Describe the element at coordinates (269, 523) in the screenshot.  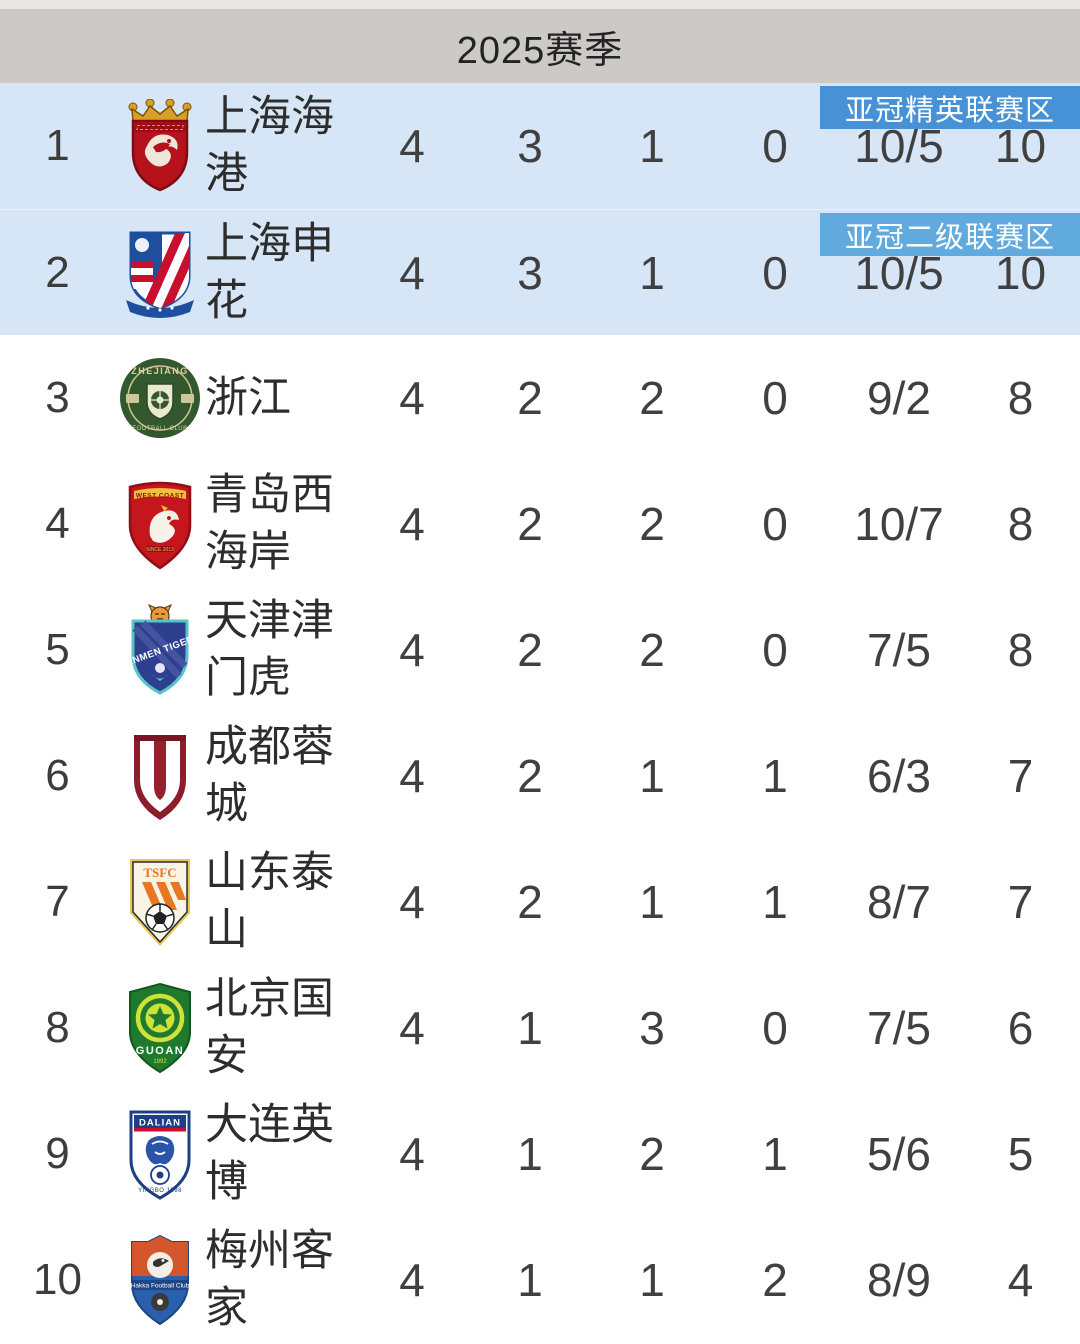
I see `team-name: 青岛西海岸` at that location.